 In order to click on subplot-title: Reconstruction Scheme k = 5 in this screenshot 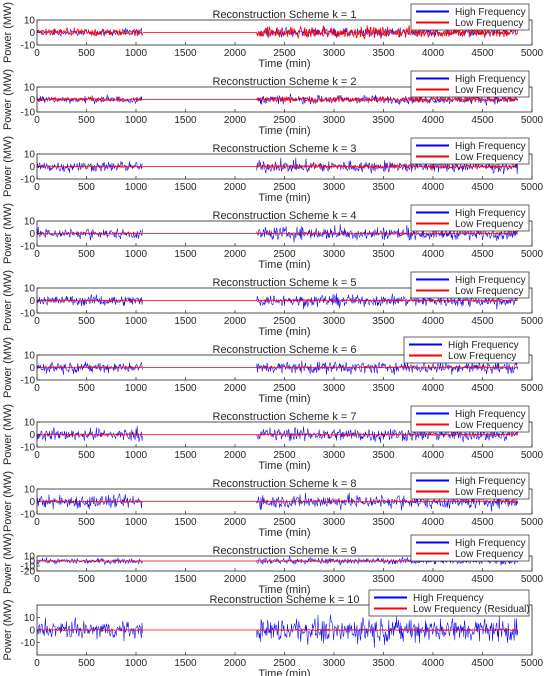, I will do `click(285, 283)`.